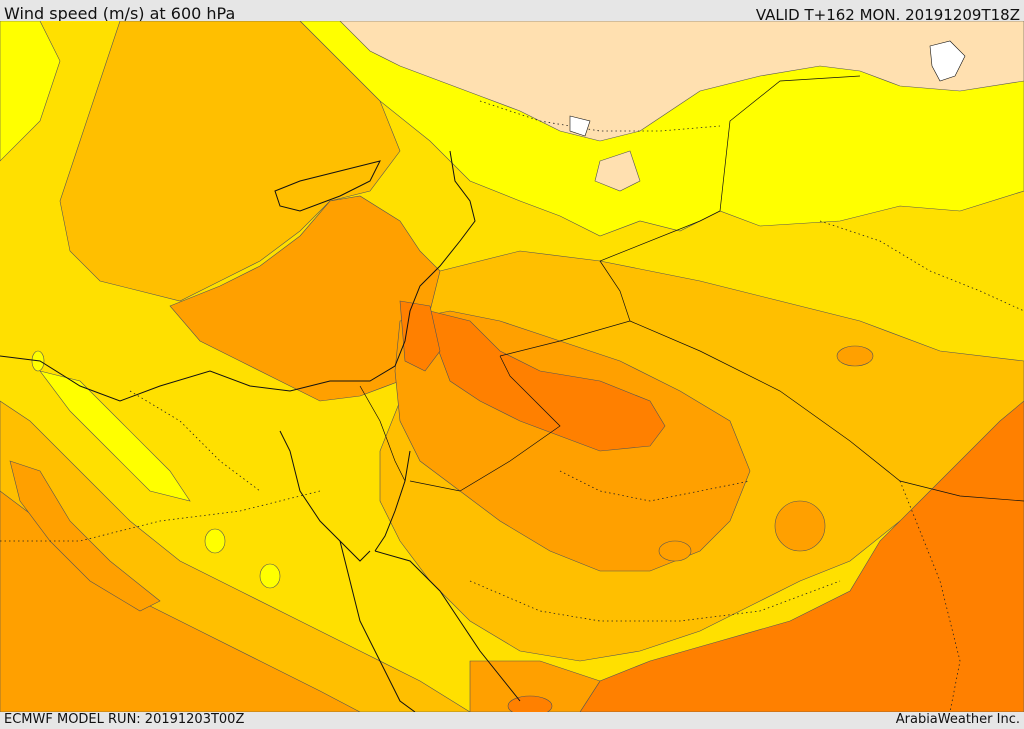 The width and height of the screenshot is (1024, 729). Describe the element at coordinates (85, 536) in the screenshot. I see `dark-orange-patch-southwest` at that location.